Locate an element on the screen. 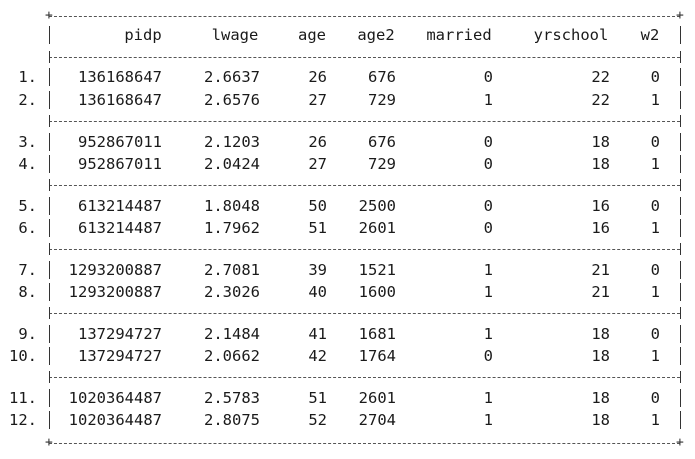 The width and height of the screenshot is (695, 459). column-header-lwage: lwage is located at coordinates (235, 35).